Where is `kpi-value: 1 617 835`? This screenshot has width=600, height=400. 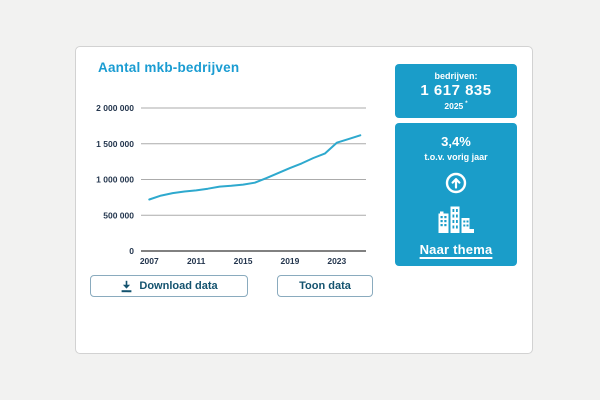
kpi-value: 1 617 835 is located at coordinates (456, 90).